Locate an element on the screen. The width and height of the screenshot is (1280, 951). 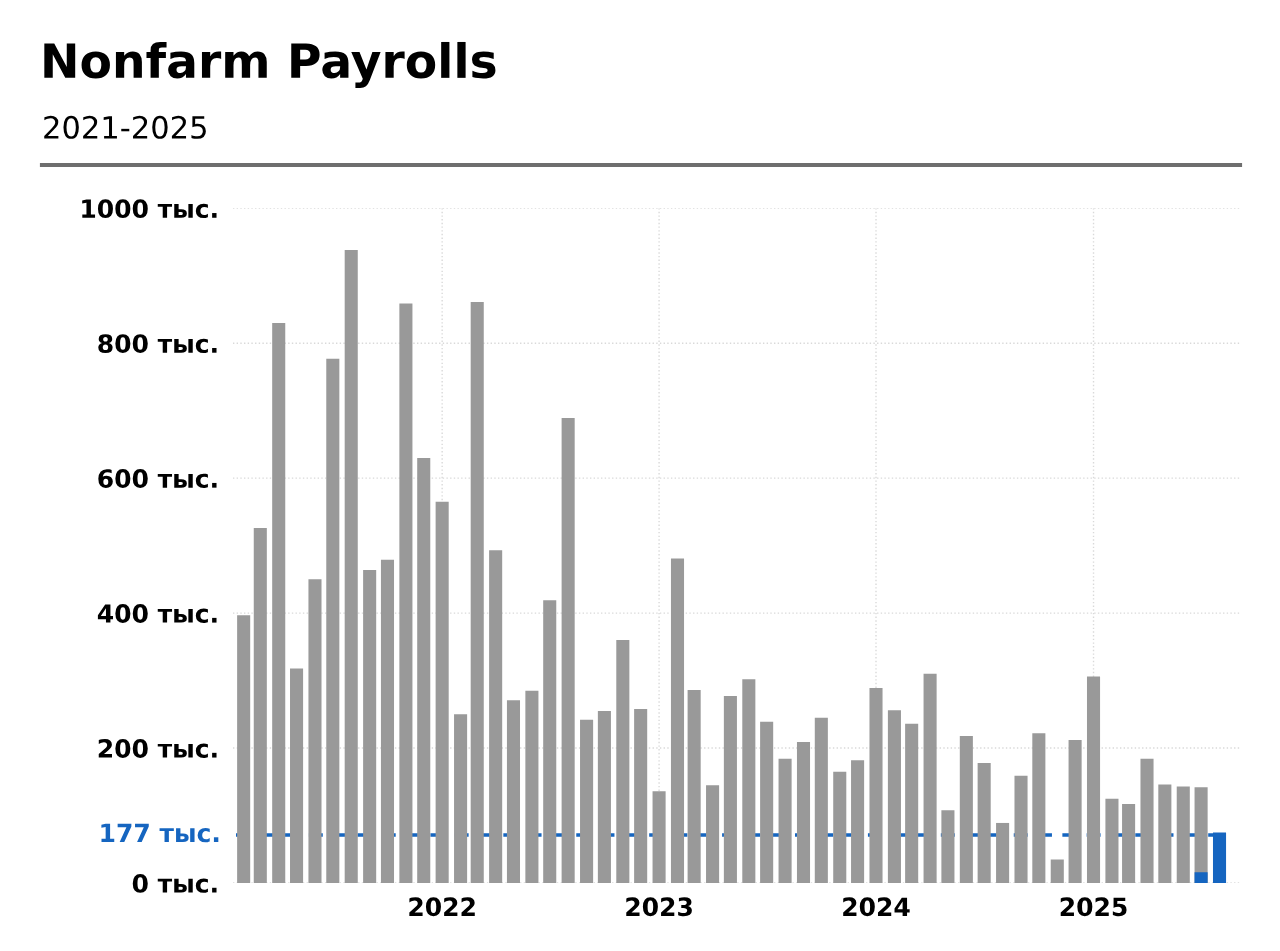
y-tick-label: 200 тыс. is located at coordinates (157, 748).